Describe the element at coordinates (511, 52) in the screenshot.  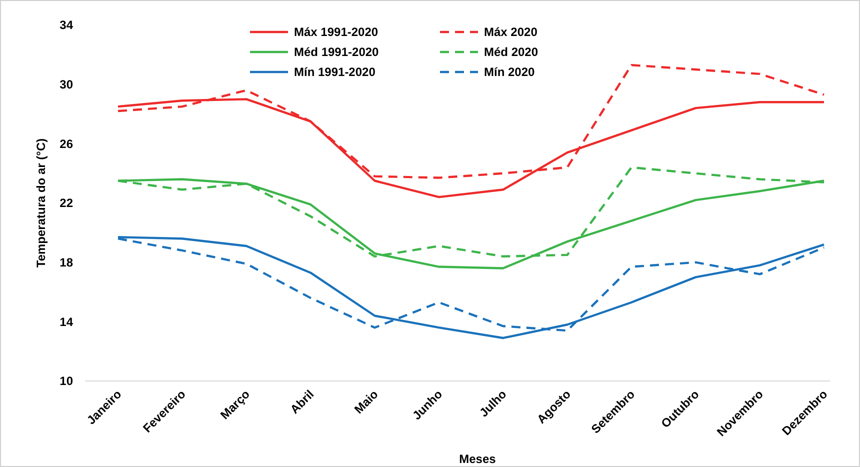
I see `legend-label: Méd 2020` at that location.